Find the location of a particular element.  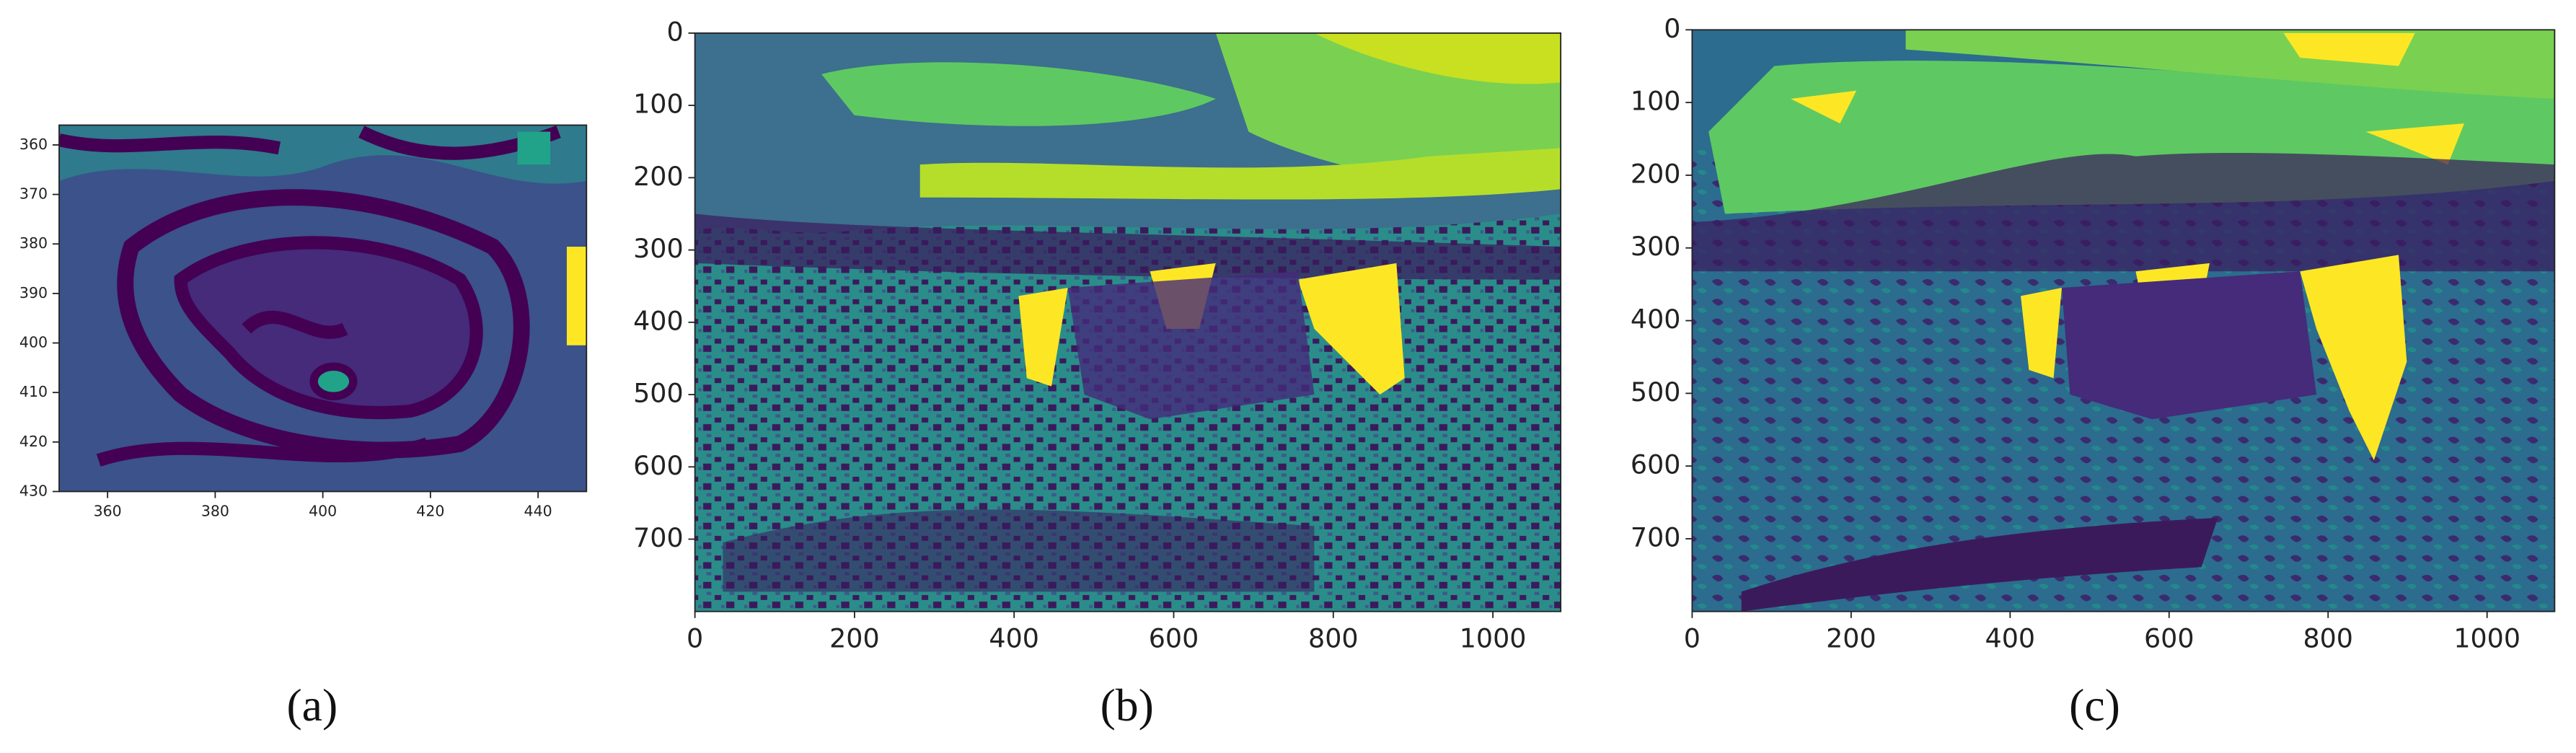

y-tick-label: 390 is located at coordinates (33, 292).